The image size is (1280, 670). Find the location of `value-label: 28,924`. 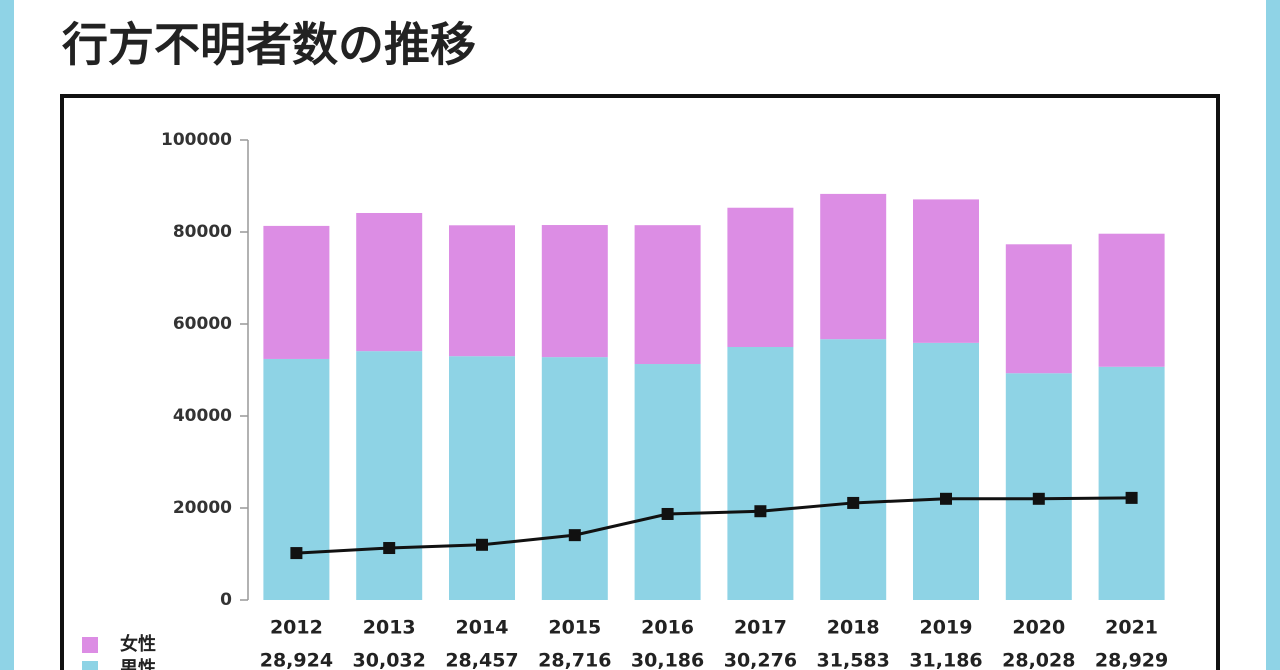

value-label: 28,924 is located at coordinates (296, 660).